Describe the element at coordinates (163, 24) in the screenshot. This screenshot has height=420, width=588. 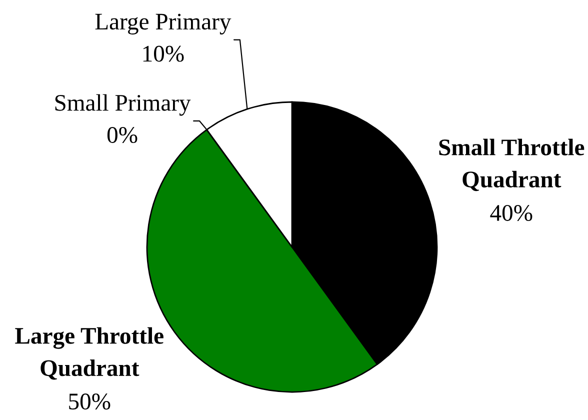
I see `slice-label: Large Primary` at that location.